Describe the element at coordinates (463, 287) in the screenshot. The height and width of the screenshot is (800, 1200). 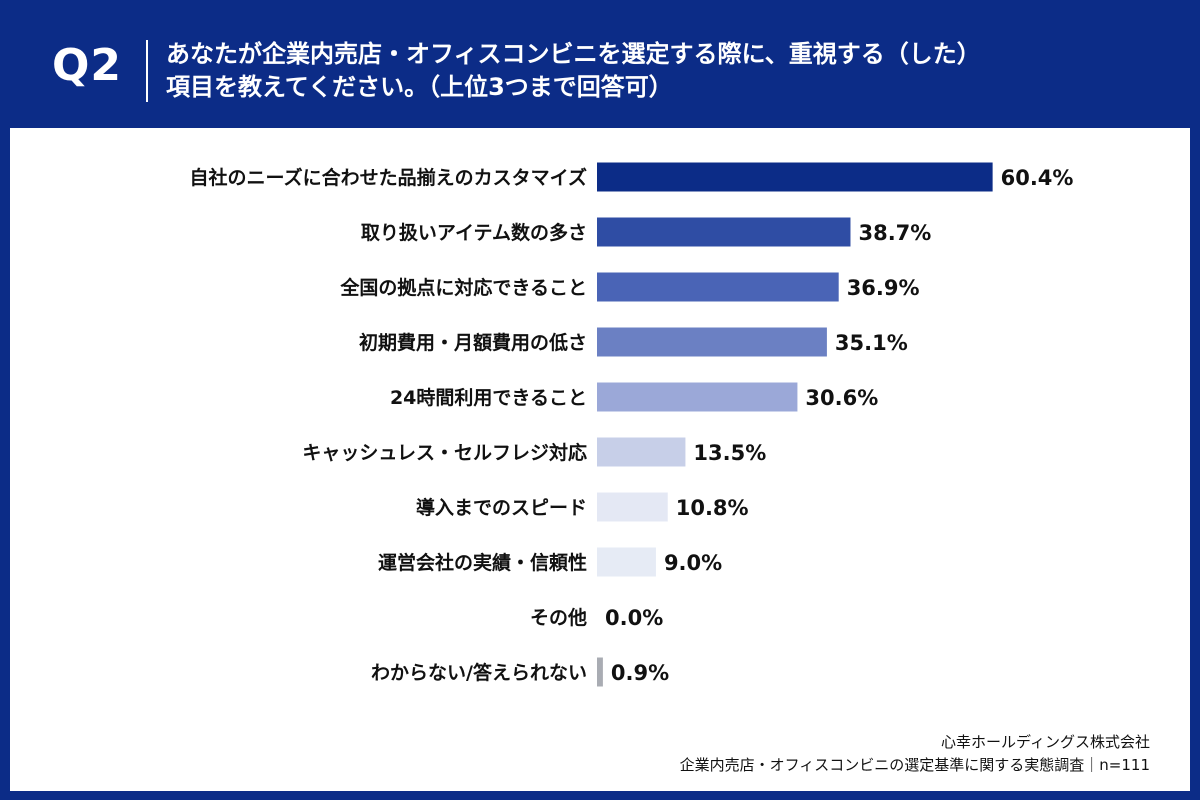
I see `category-label: 全国の拠点に対応できること` at that location.